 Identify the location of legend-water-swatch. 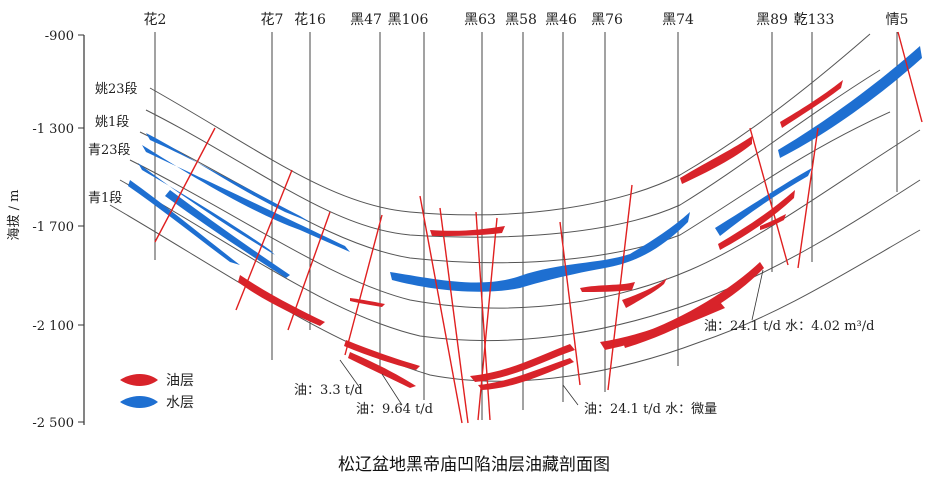
(139, 402).